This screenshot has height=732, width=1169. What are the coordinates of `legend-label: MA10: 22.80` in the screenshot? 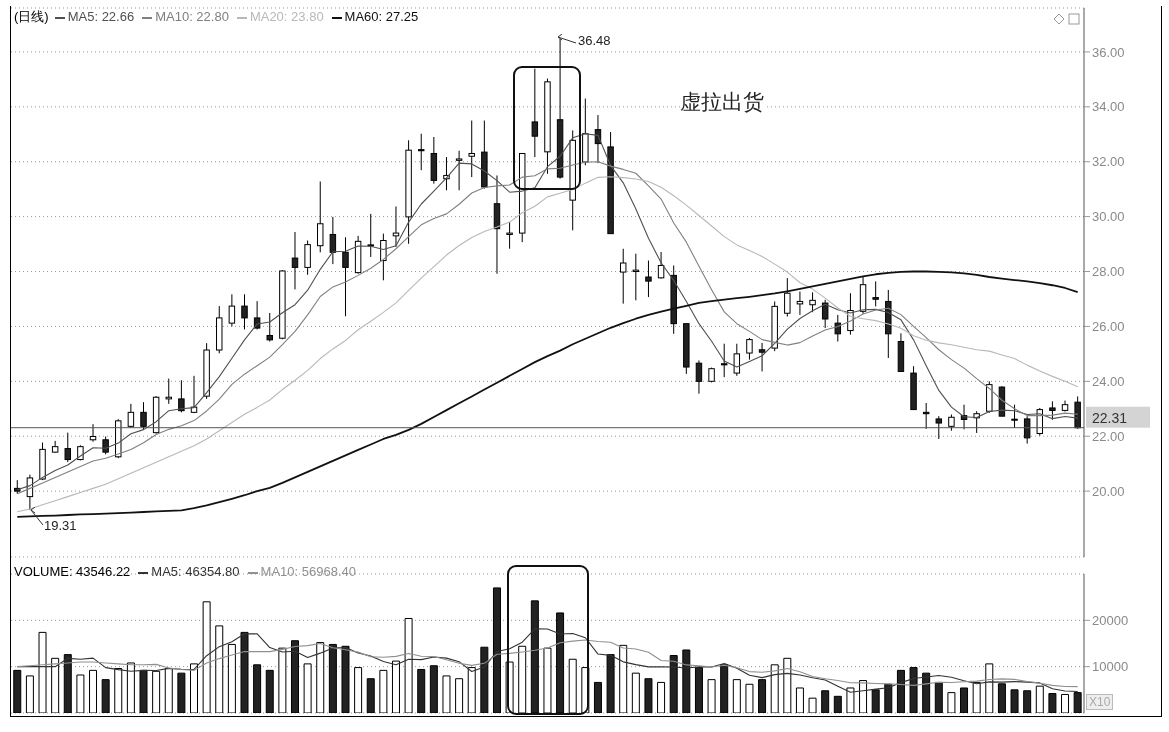 It's located at (191, 16).